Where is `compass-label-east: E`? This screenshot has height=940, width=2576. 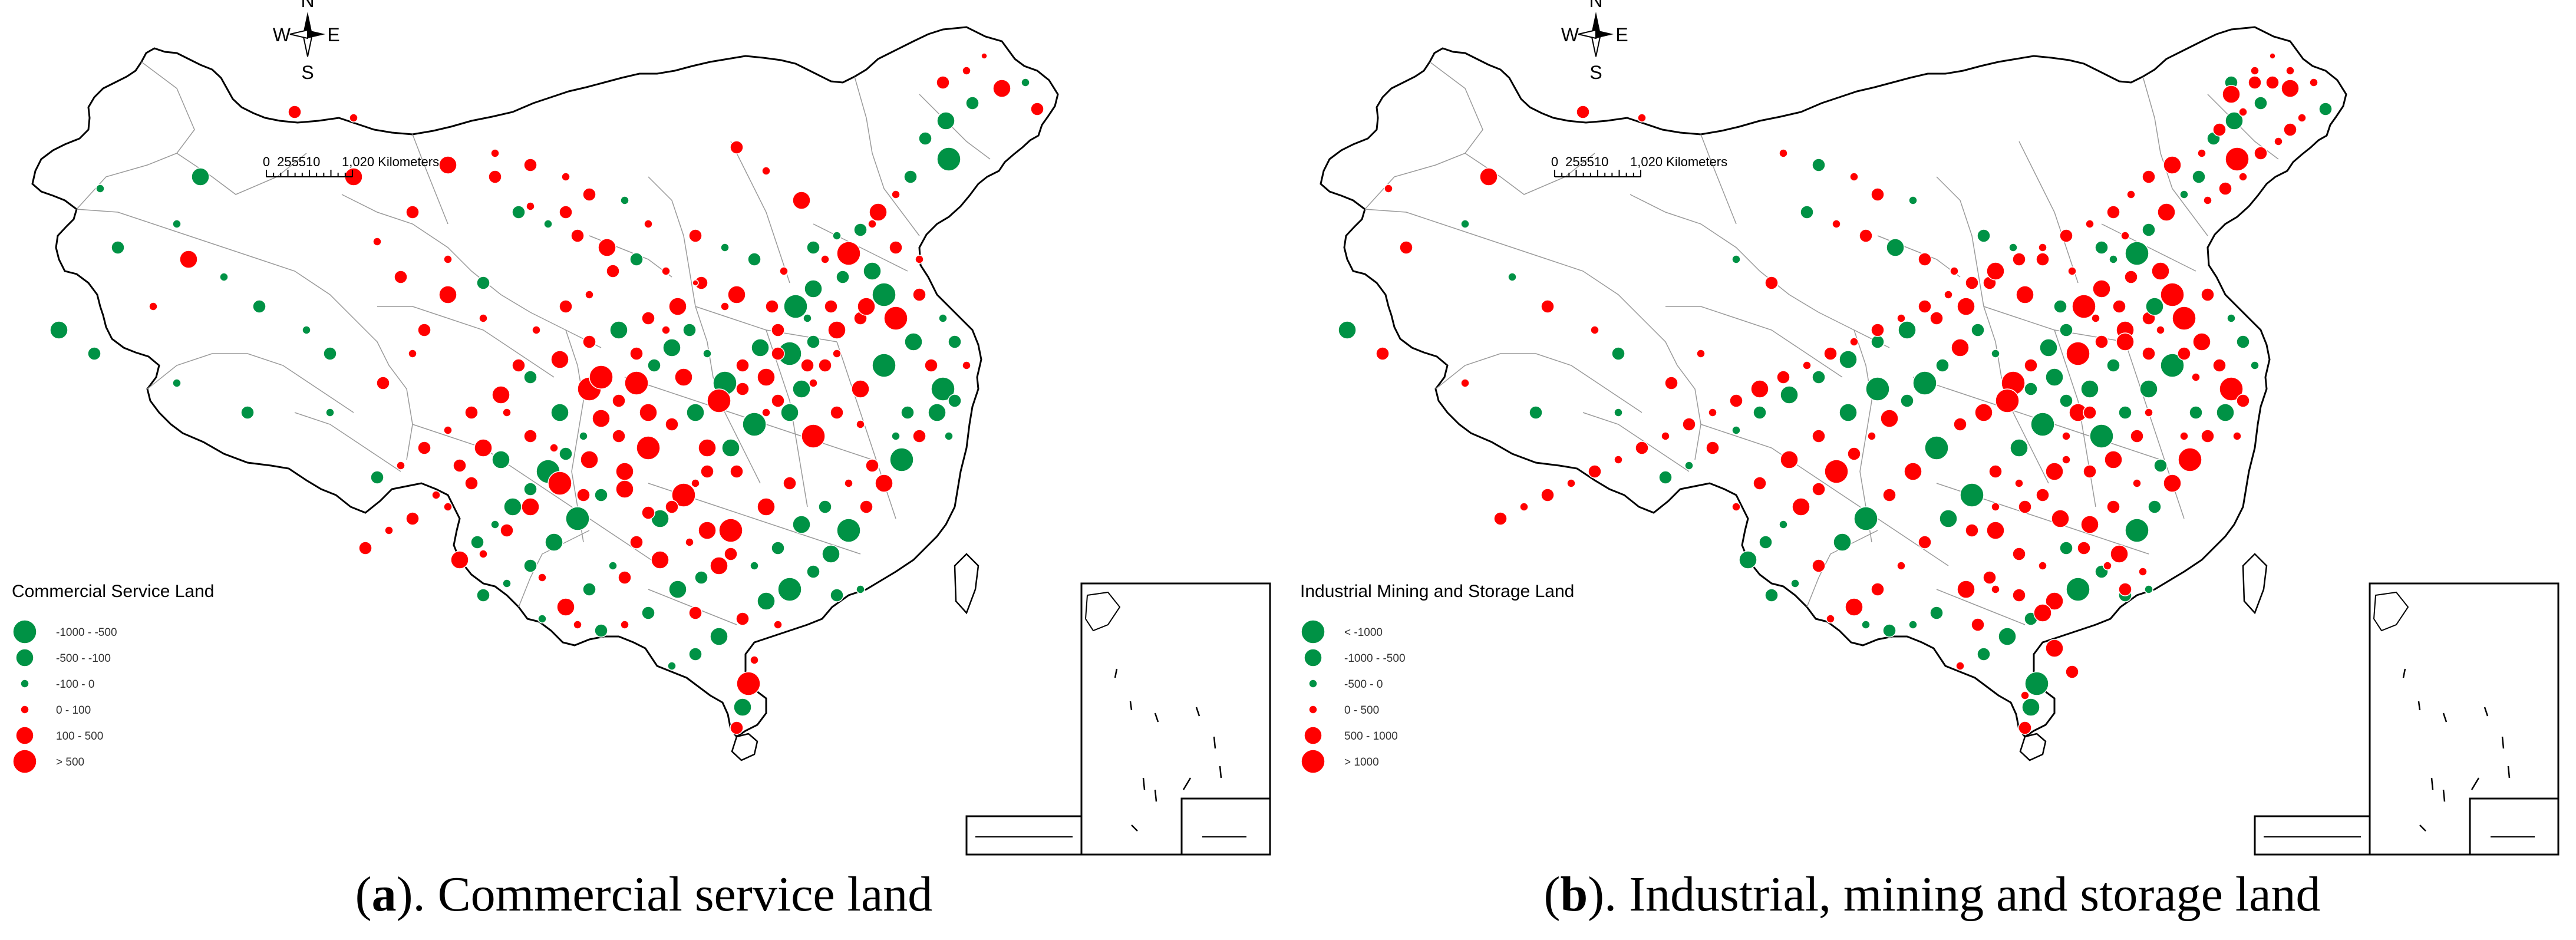
compass-label-east: E is located at coordinates (333, 34).